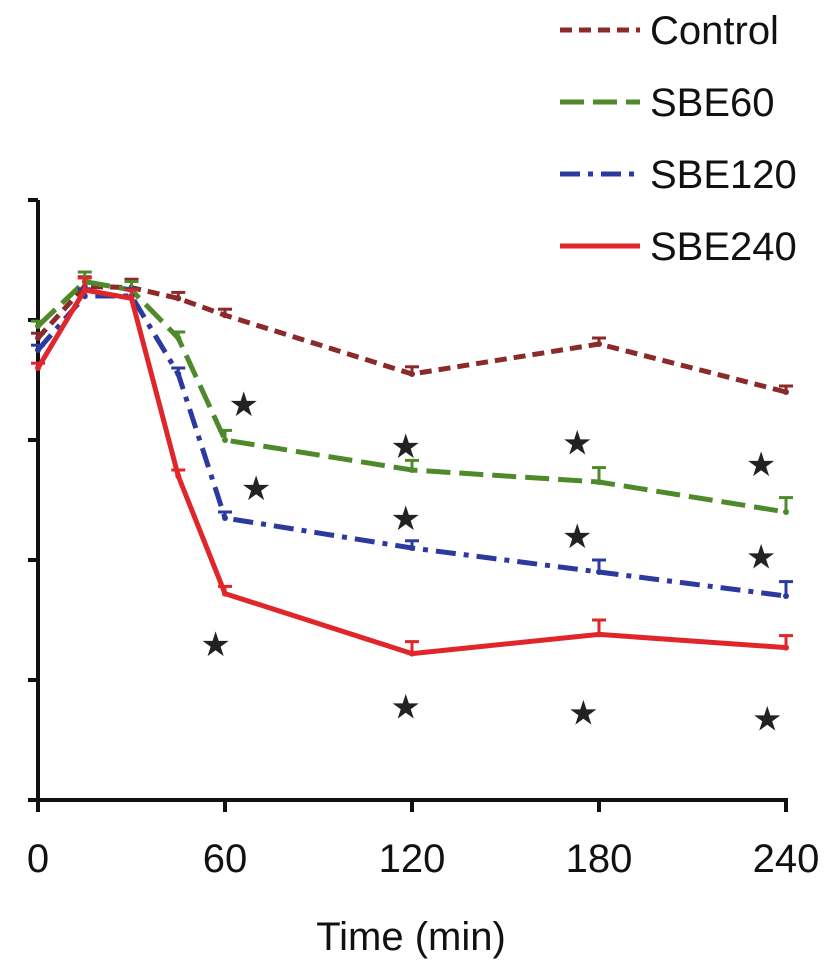 This screenshot has width=831, height=964. I want to click on legend-item-sbe240: SBE240, so click(678, 247).